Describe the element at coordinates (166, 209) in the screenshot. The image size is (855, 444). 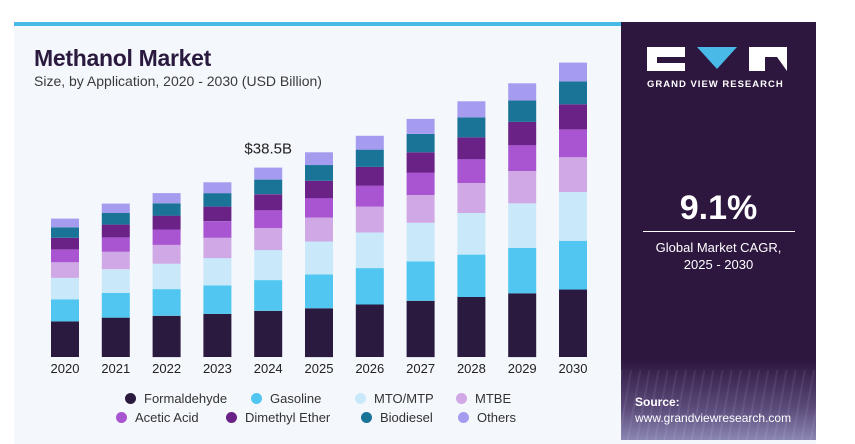
I see `bar-segment-2022-biodiesel` at that location.